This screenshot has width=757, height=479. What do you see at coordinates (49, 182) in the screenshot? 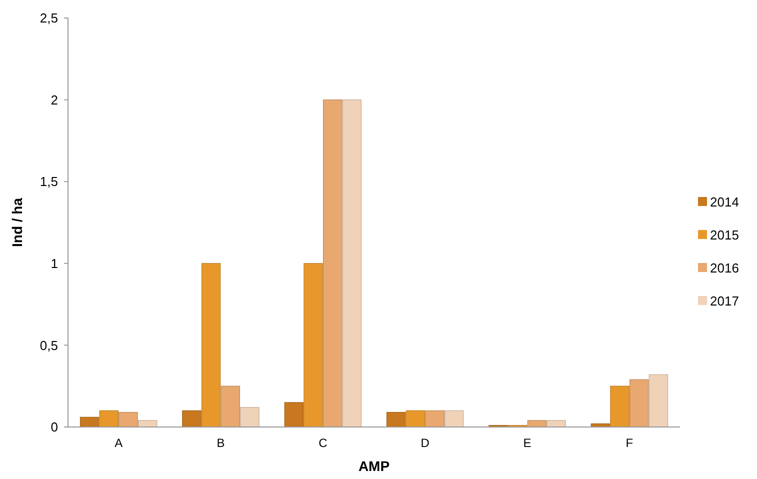
I see `y-tick-label: 1,5` at bounding box center [49, 182].